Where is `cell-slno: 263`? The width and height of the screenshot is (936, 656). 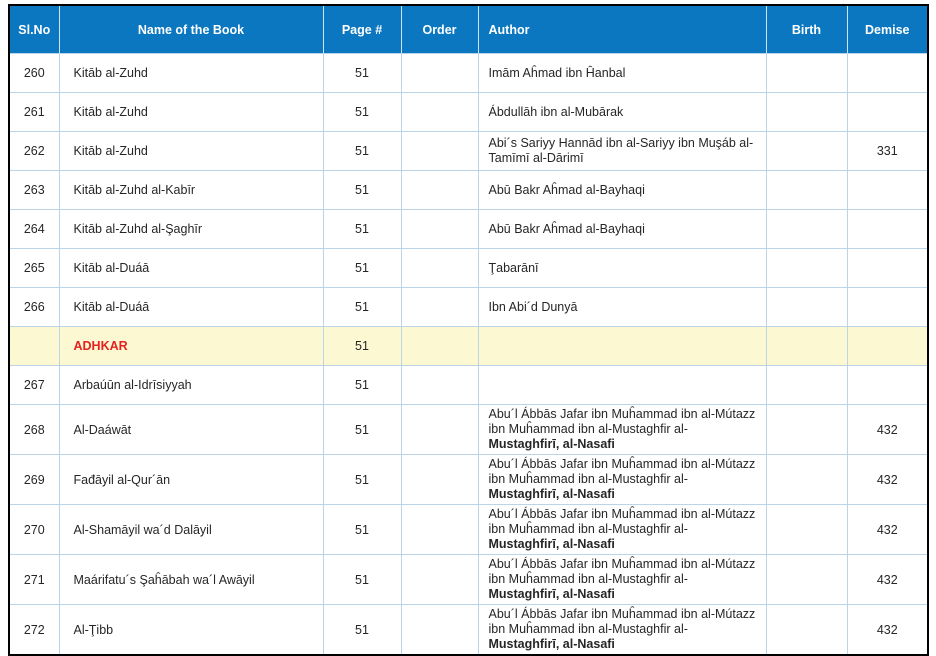
cell-slno: 263 is located at coordinates (34, 190).